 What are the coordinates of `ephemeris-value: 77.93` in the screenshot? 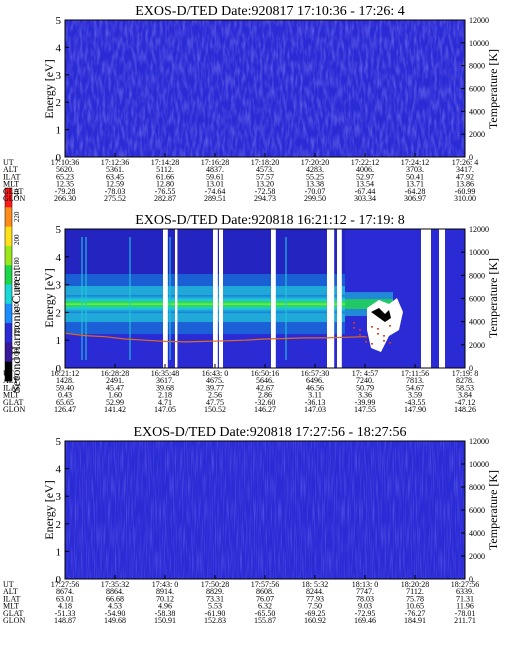 It's located at (315, 598).